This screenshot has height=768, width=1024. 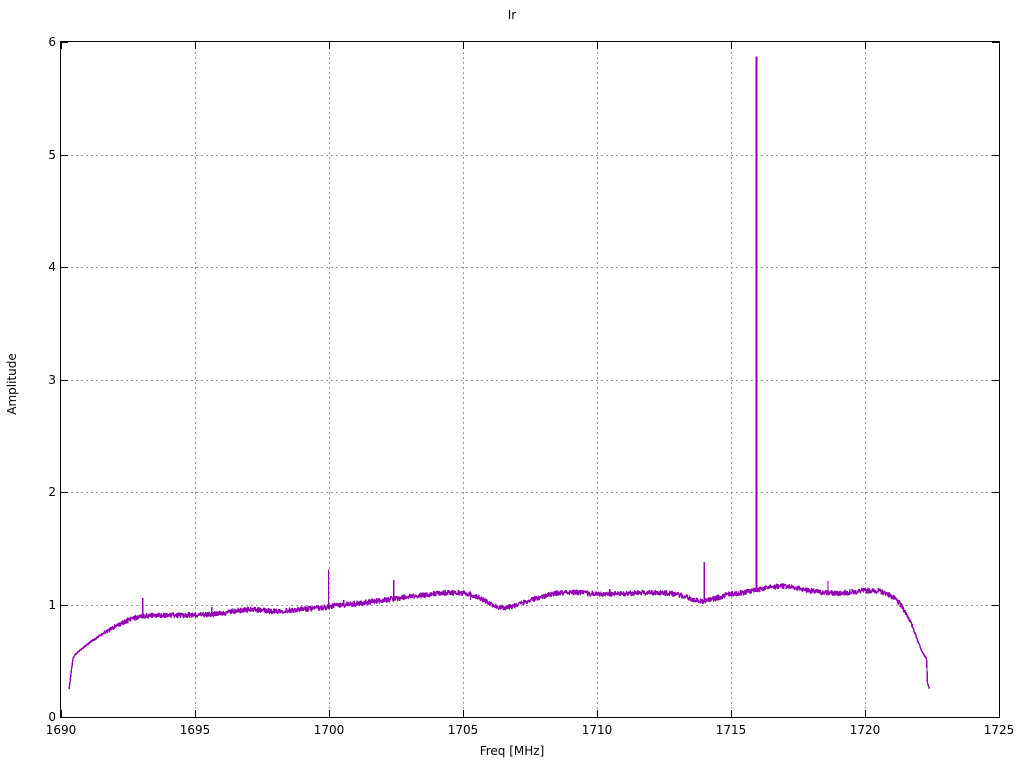 What do you see at coordinates (512, 734) in the screenshot?
I see `x-axis-tick-labels: 1690 1695 1700 1705 1710 1715 1720 1725` at bounding box center [512, 734].